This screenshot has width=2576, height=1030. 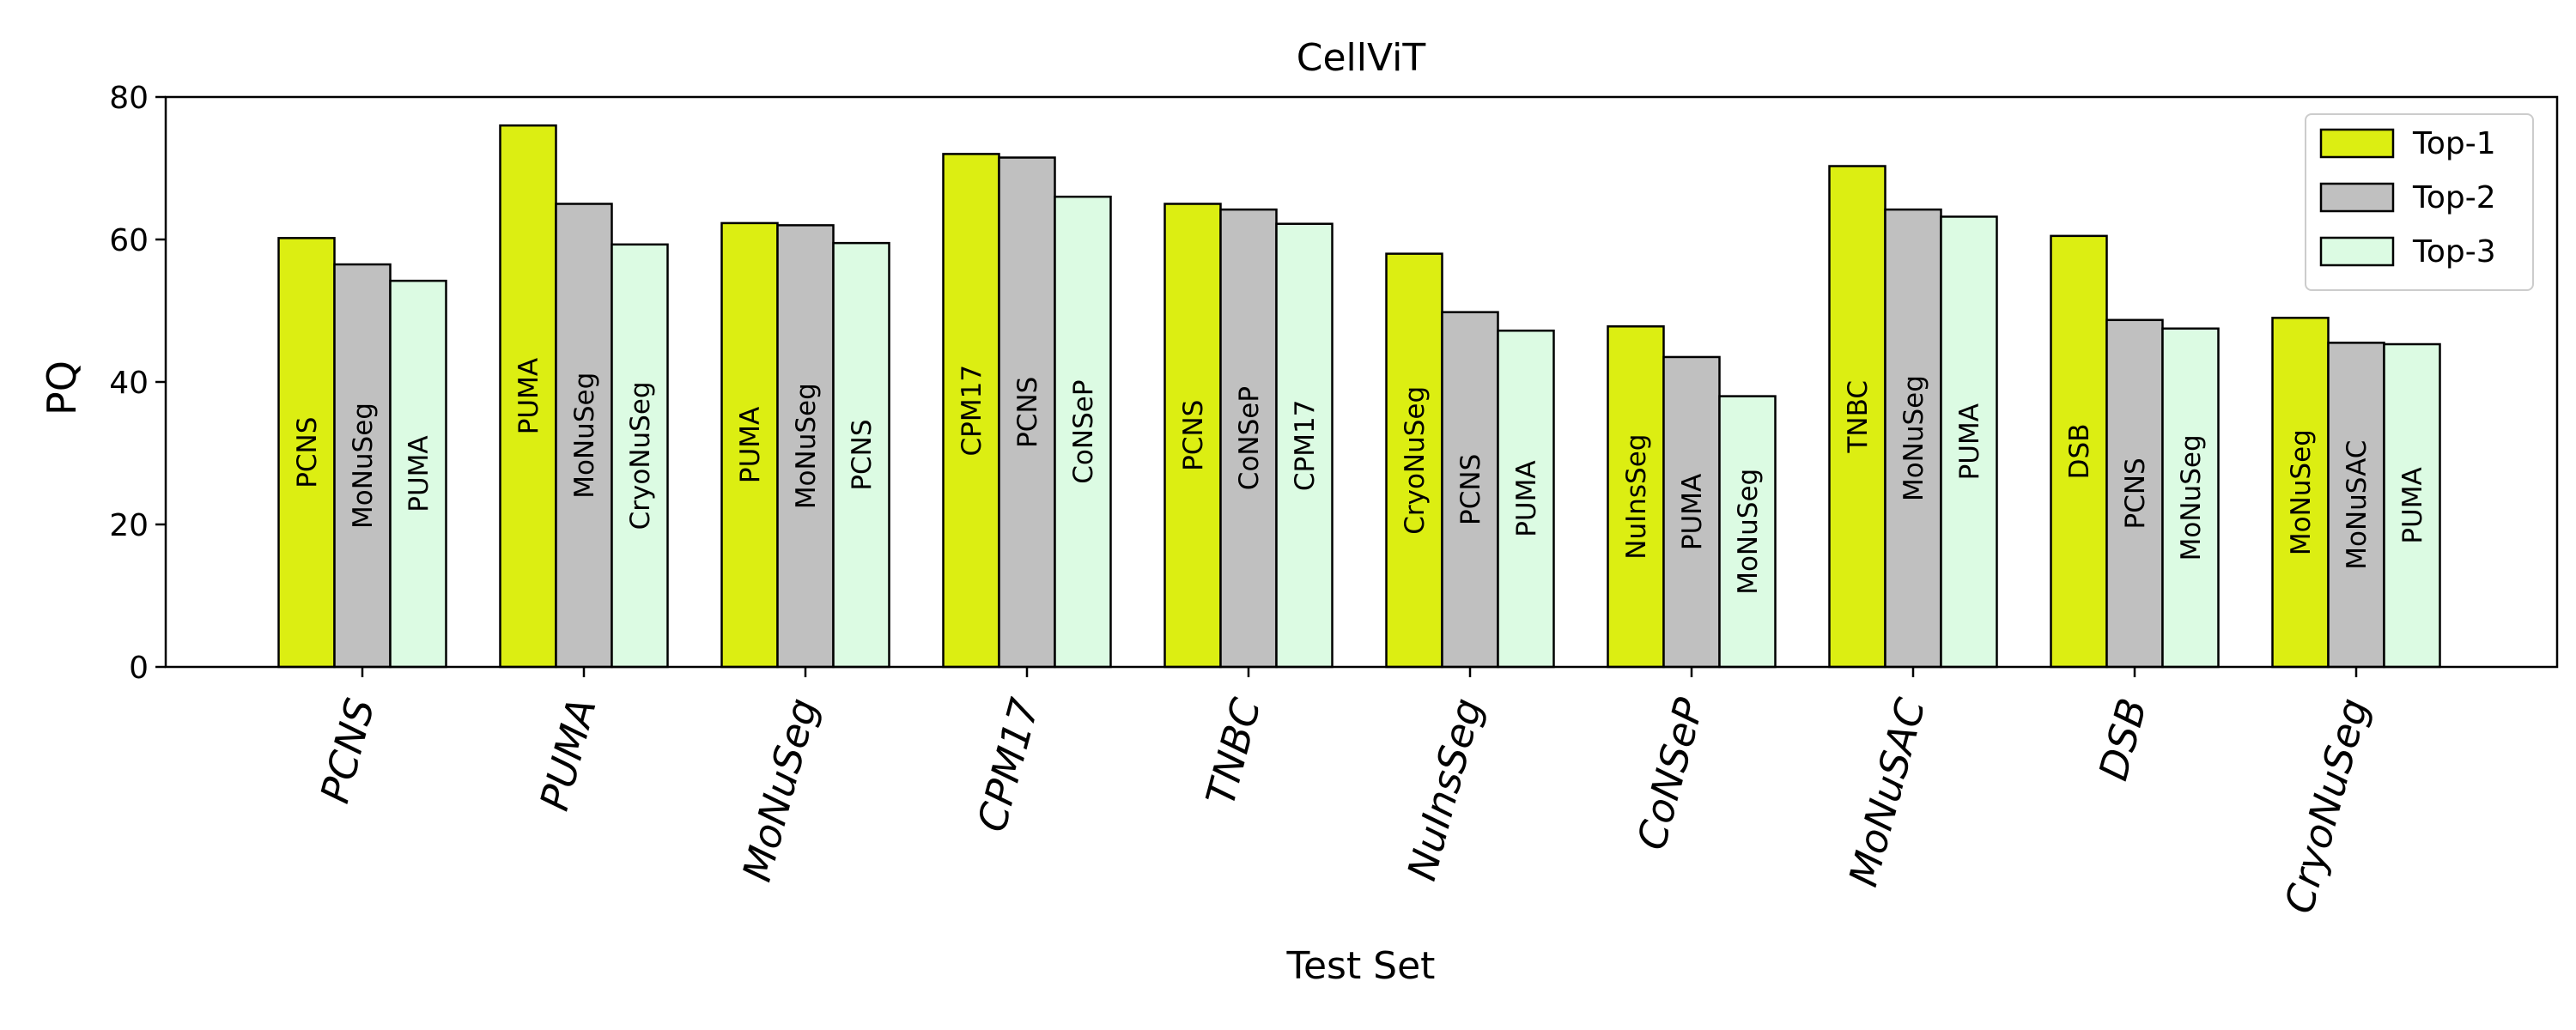 I want to click on x-tick-label: PCNS, so click(x=348, y=751).